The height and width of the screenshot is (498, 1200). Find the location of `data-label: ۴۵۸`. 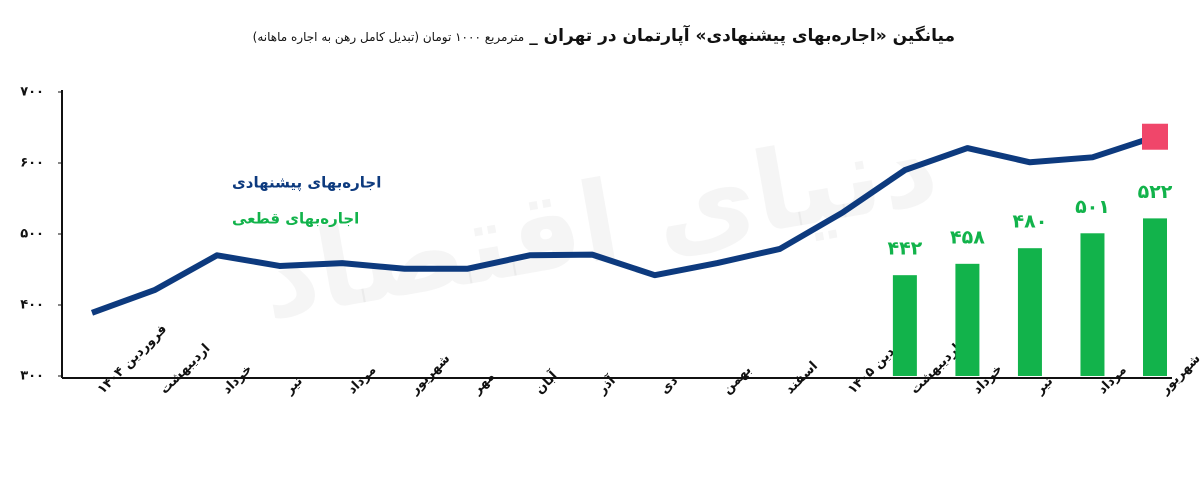

data-label: ۴۵۸ is located at coordinates (967, 237).